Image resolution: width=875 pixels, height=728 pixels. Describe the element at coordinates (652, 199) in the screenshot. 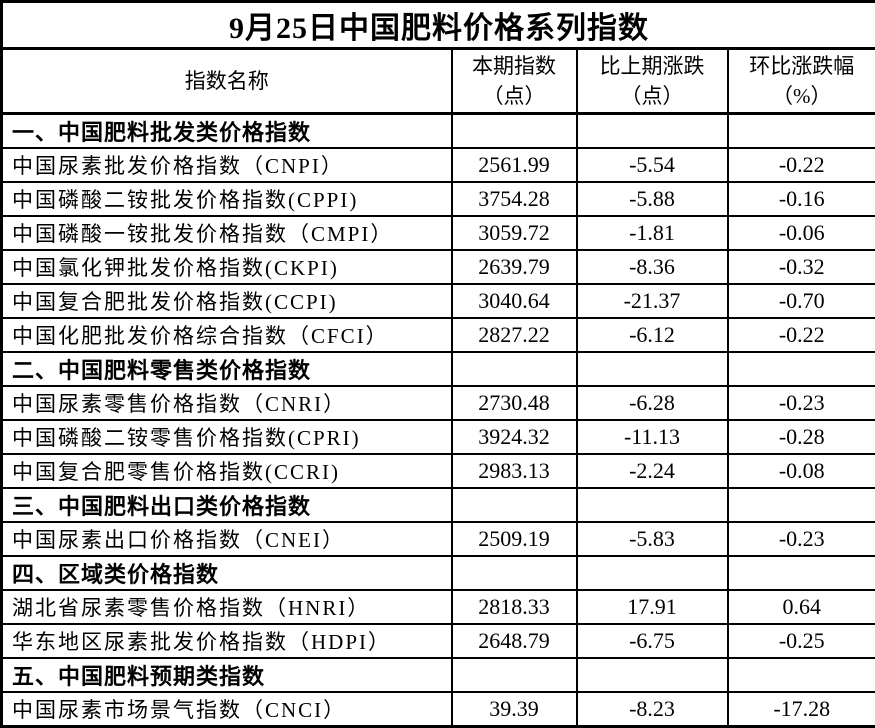

I see `change-cell: -5.88` at that location.